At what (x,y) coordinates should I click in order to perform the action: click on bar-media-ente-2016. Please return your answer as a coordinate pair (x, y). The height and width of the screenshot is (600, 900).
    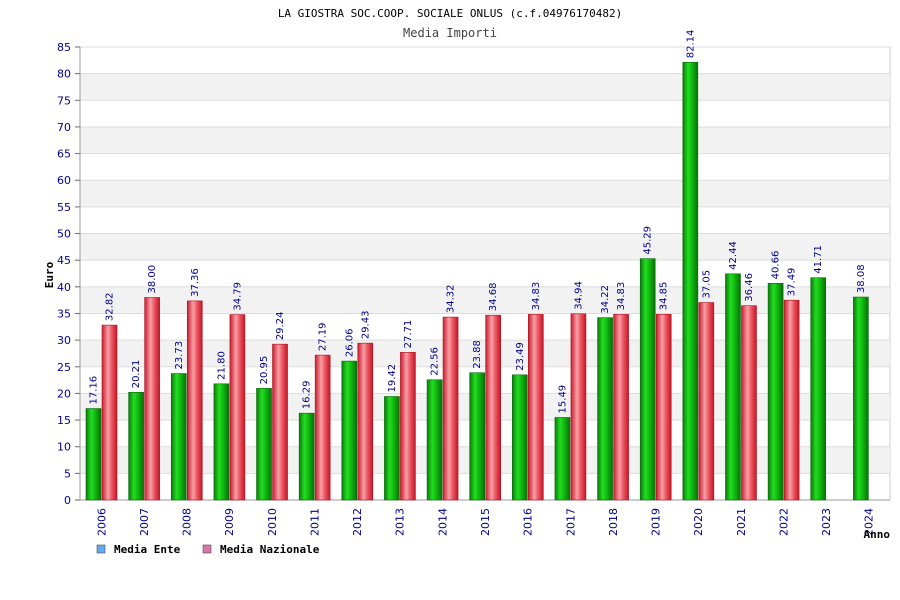
    Looking at the image, I should click on (520, 437).